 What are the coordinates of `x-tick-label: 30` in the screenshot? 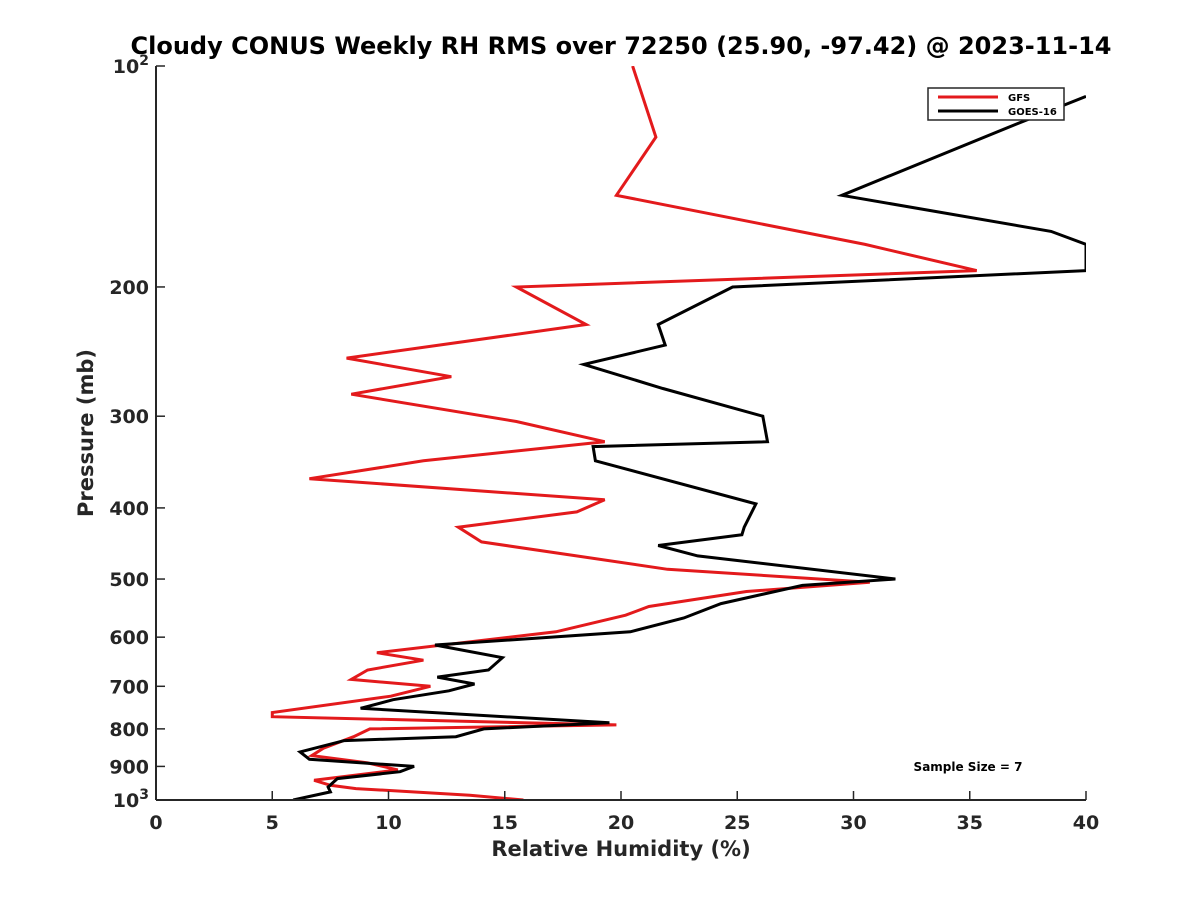 It's located at (853, 823).